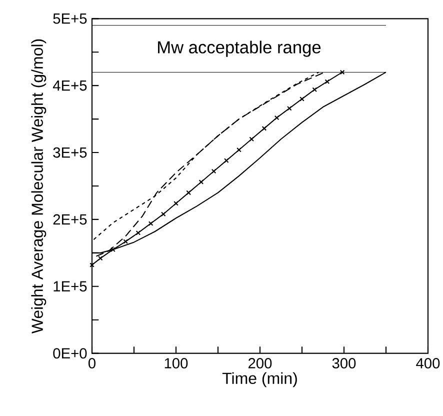 Image resolution: width=443 pixels, height=416 pixels. What do you see at coordinates (38, 186) in the screenshot?
I see `y-axis-title: Weight Average Molecular Weight (g/mol)` at bounding box center [38, 186].